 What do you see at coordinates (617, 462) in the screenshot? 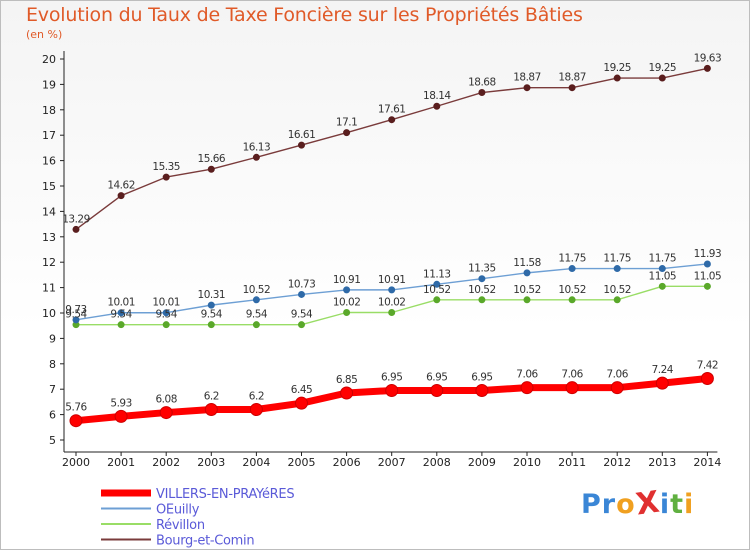
I see `x-tick-label: 2012` at bounding box center [617, 462].